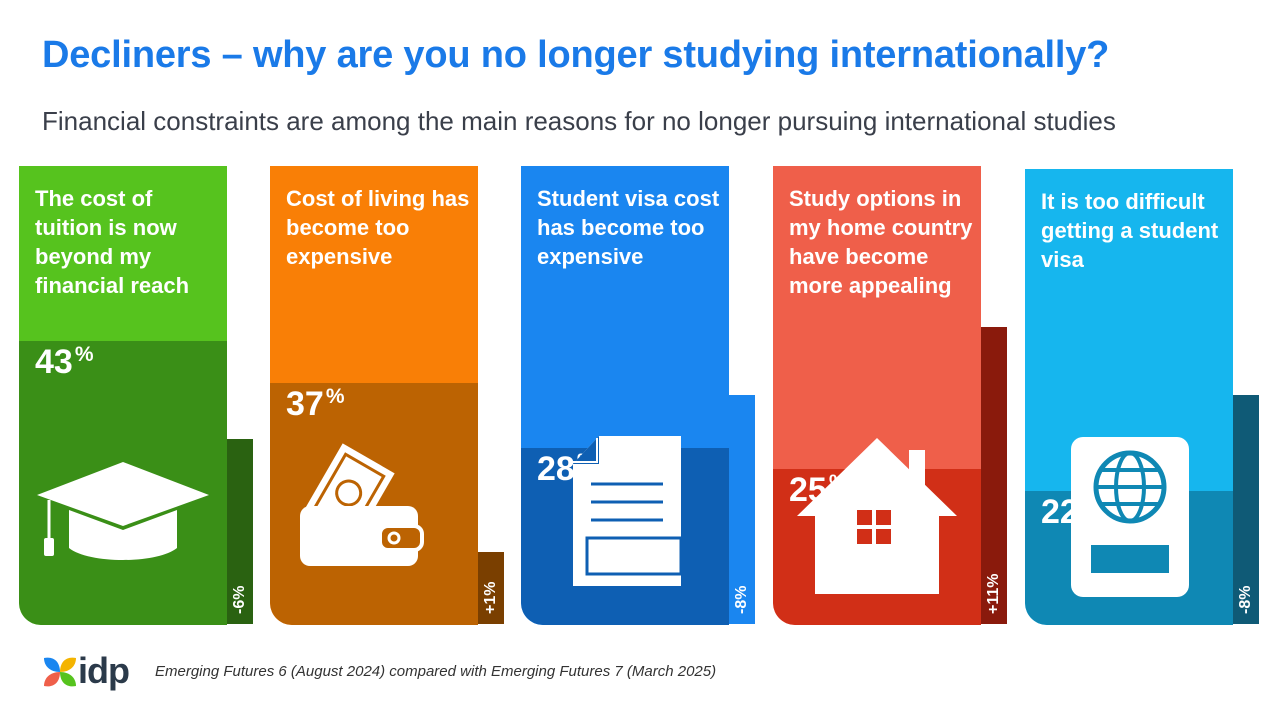  What do you see at coordinates (64, 362) in the screenshot?
I see `value-label: 43%` at bounding box center [64, 362].